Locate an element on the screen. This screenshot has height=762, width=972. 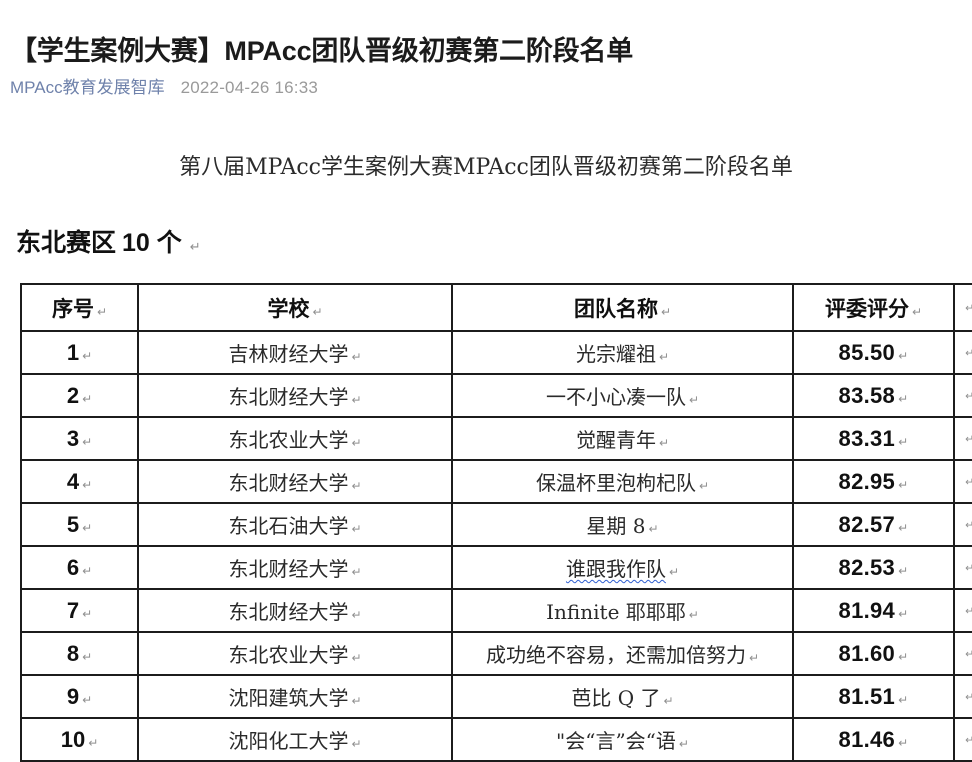
cell-school-text: 东北石油大学 is located at coordinates (288, 526).